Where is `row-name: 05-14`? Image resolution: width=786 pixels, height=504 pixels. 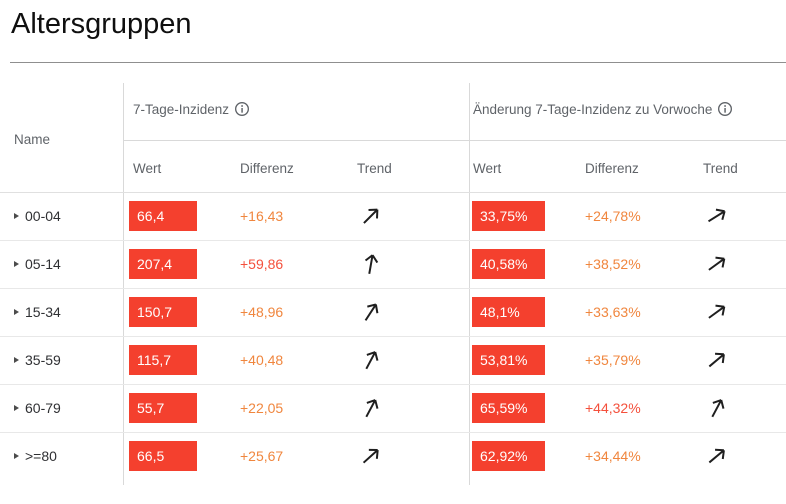
row-name: 05-14 is located at coordinates (43, 264).